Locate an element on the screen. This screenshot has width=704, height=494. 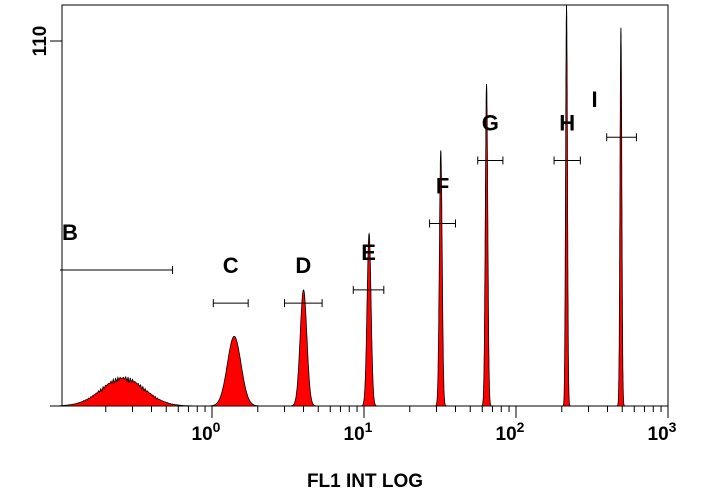
gate-h: H is located at coordinates (567, 137).